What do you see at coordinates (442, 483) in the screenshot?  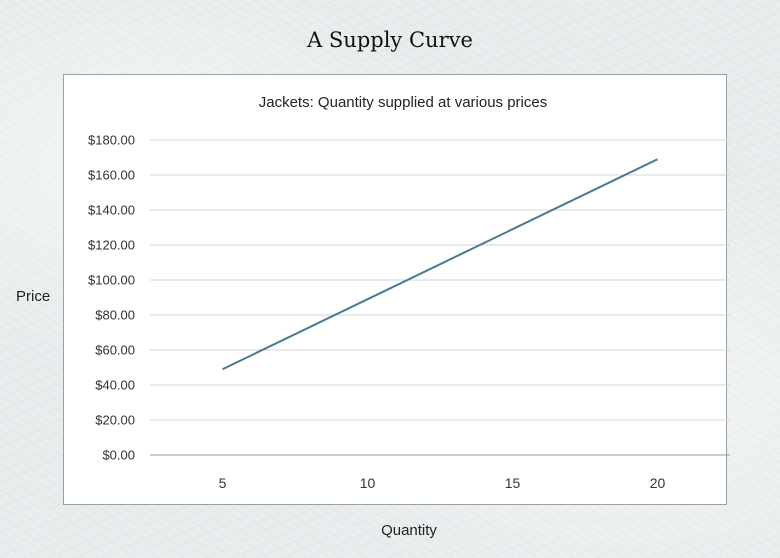 I see `x-tick-labels: 5 10 15 20` at bounding box center [442, 483].